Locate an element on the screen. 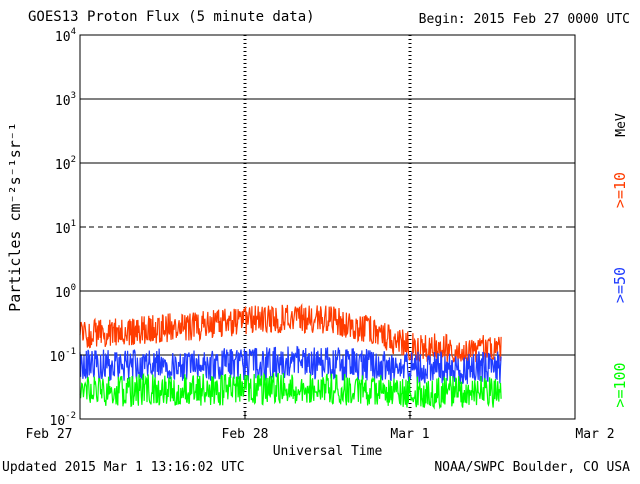  series-line-ge50 is located at coordinates (290, 365).